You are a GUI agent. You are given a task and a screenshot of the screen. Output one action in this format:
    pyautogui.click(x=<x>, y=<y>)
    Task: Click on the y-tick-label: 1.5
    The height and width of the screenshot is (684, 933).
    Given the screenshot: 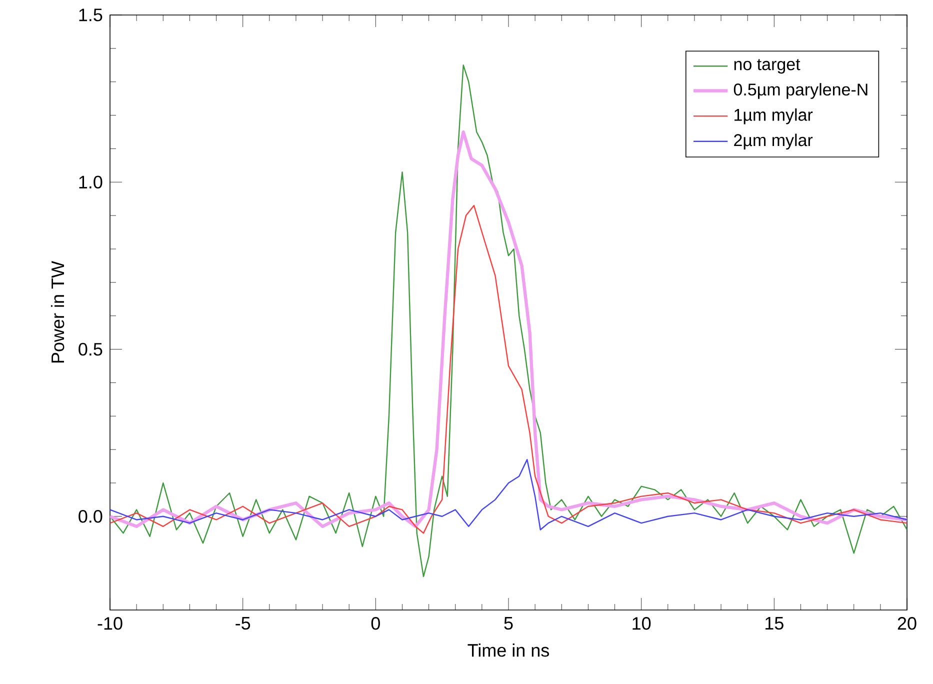 What is the action you would take?
    pyautogui.click(x=90, y=15)
    